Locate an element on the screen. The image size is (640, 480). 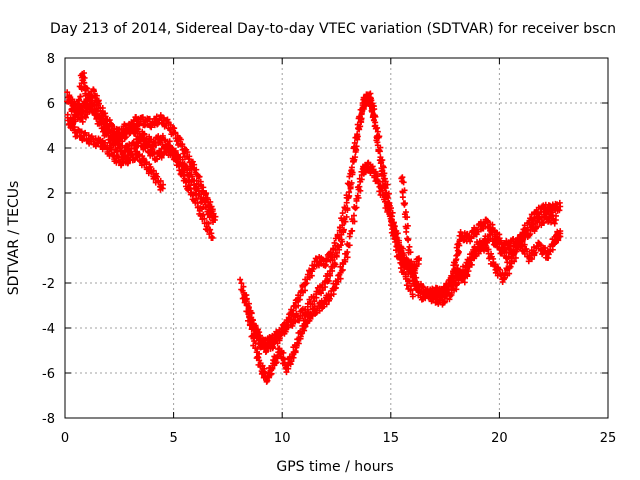
y-tick-label: -8 is located at coordinates (48, 419).